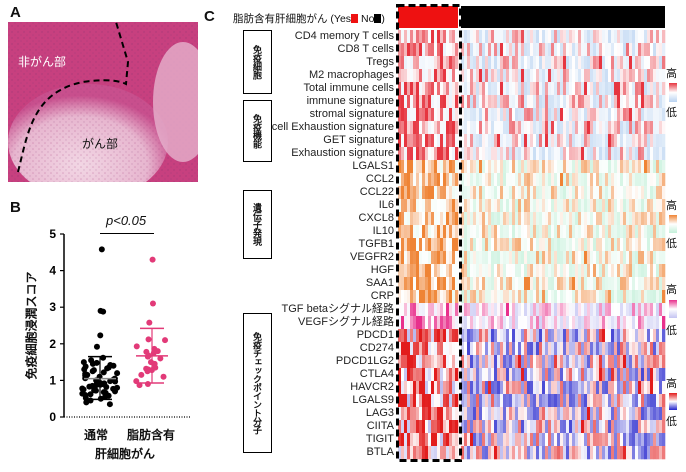 This screenshot has height=472, width=686. What do you see at coordinates (365, 49) in the screenshot?
I see `row-label: CD8 T cells` at bounding box center [365, 49].